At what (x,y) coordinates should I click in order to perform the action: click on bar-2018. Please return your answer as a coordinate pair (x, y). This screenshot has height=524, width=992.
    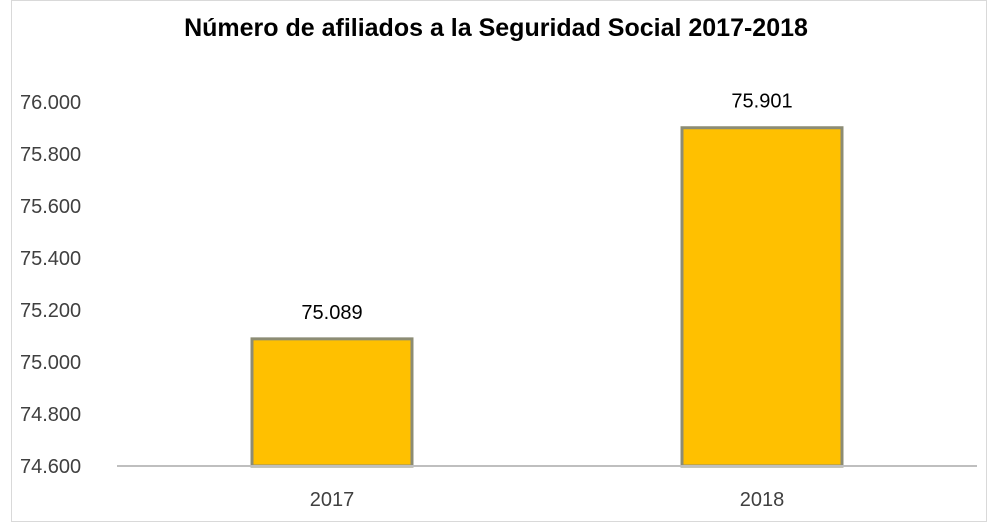
    Looking at the image, I should click on (762, 297).